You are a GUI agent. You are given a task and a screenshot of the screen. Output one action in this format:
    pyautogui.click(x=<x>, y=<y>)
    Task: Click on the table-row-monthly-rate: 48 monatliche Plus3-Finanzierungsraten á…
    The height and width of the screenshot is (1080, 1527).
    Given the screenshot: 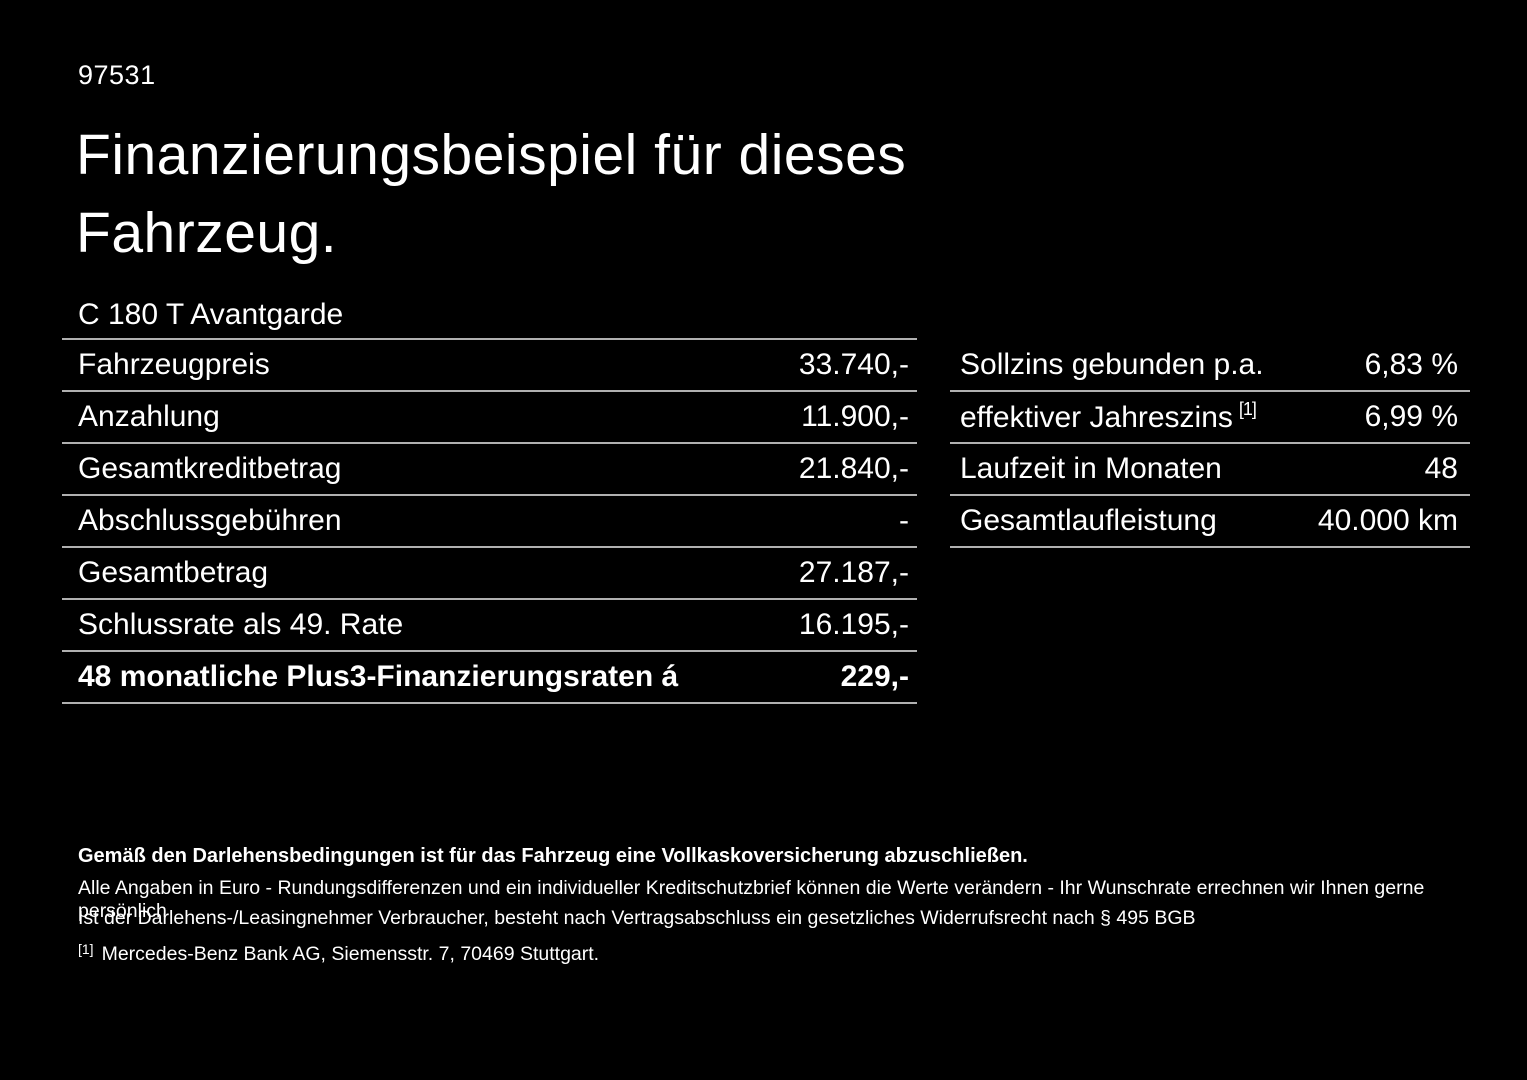 What is the action you would take?
    pyautogui.click(x=489, y=678)
    